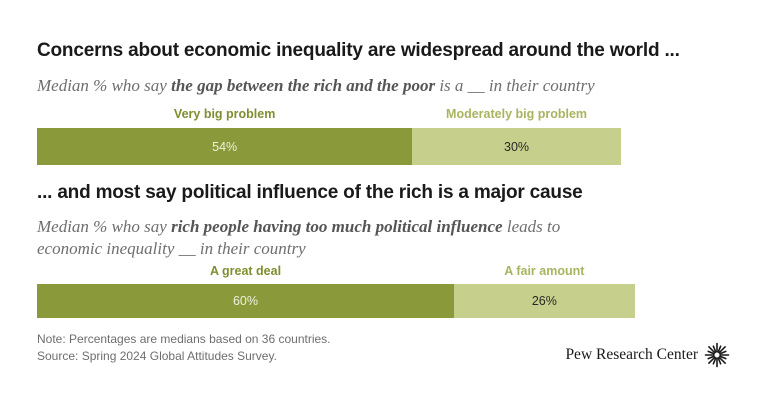 Image resolution: width=768 pixels, height=402 pixels. What do you see at coordinates (517, 114) in the screenshot?
I see `legend-label-2: Moderately big problem` at bounding box center [517, 114].